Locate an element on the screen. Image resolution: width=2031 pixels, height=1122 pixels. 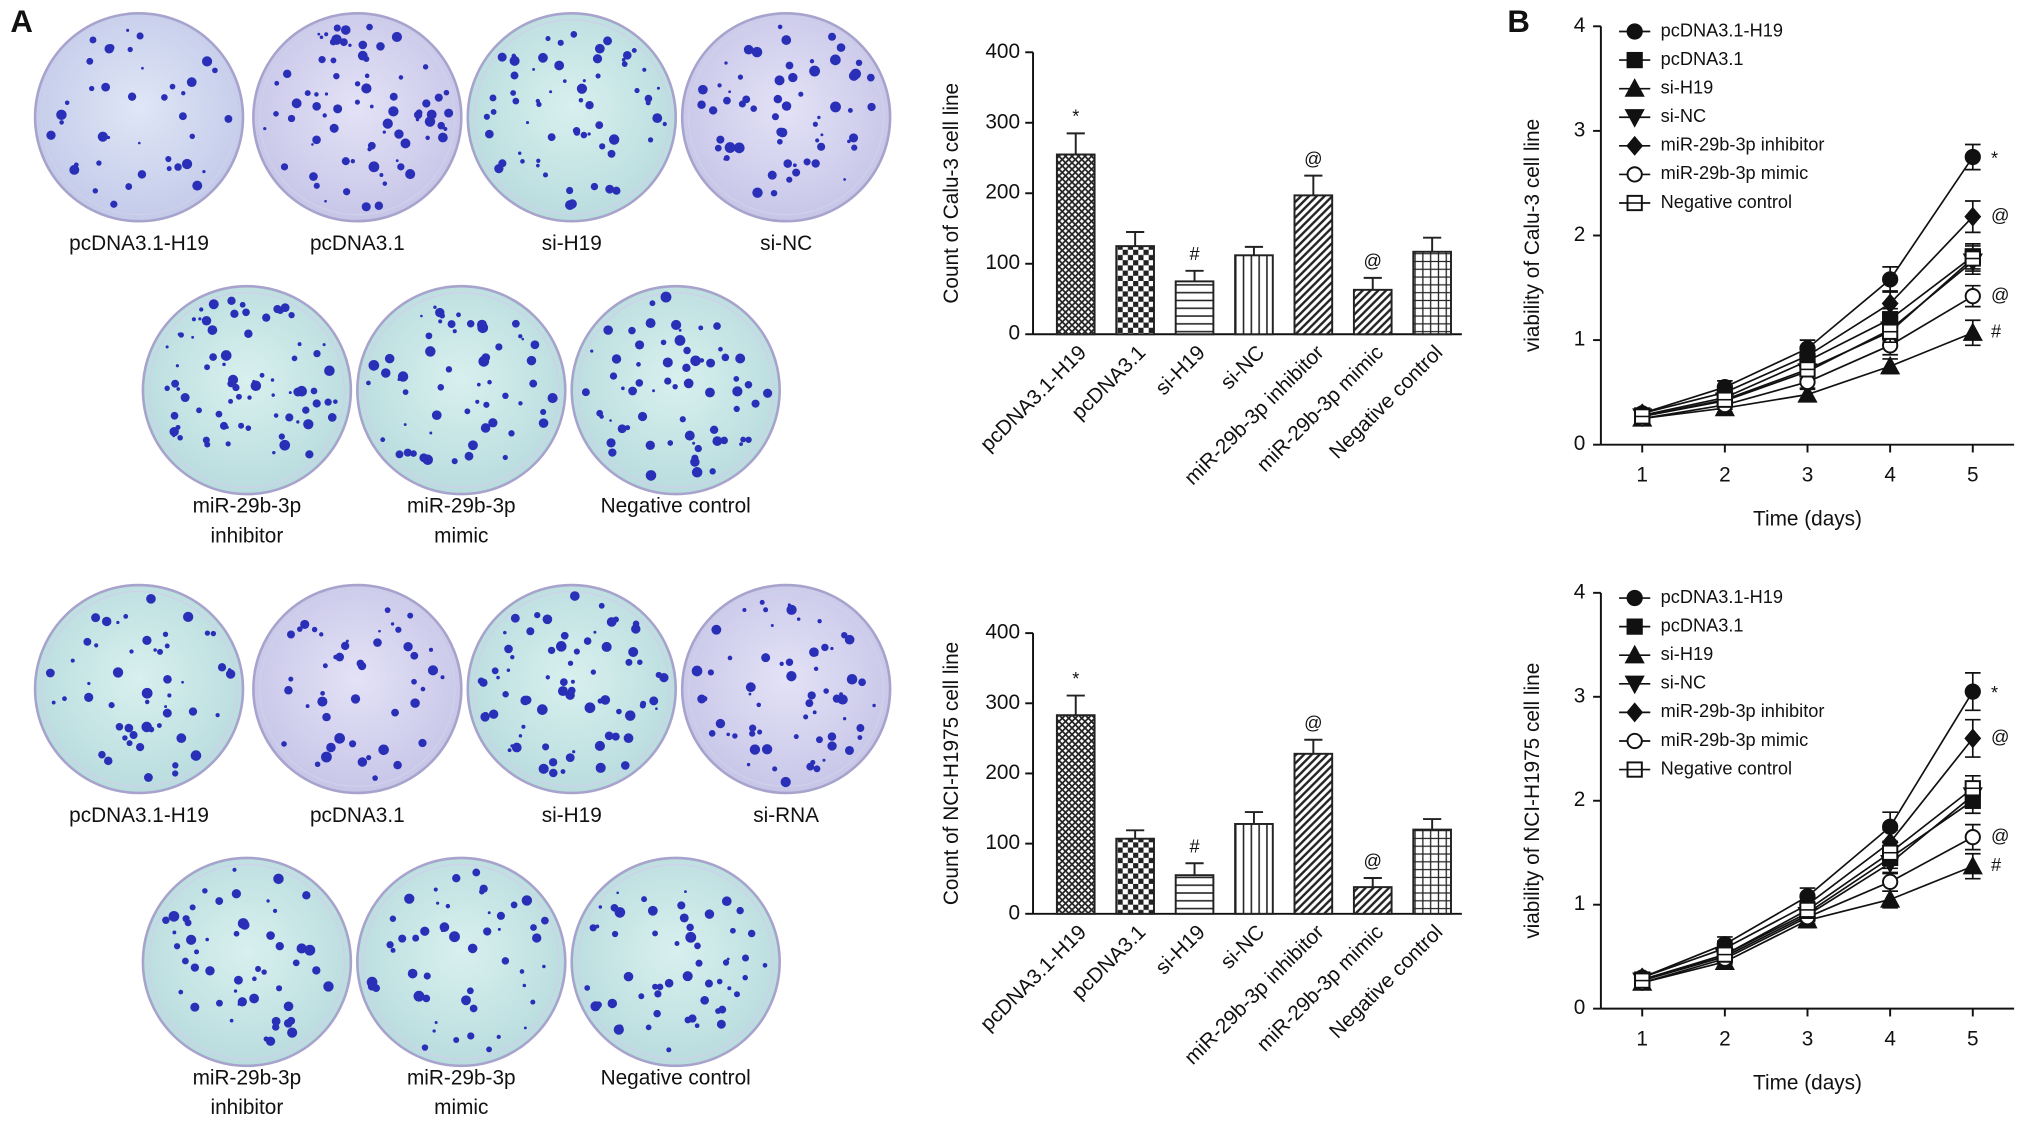
plate-label: pcDNA3.1 is located at coordinates (357, 243).